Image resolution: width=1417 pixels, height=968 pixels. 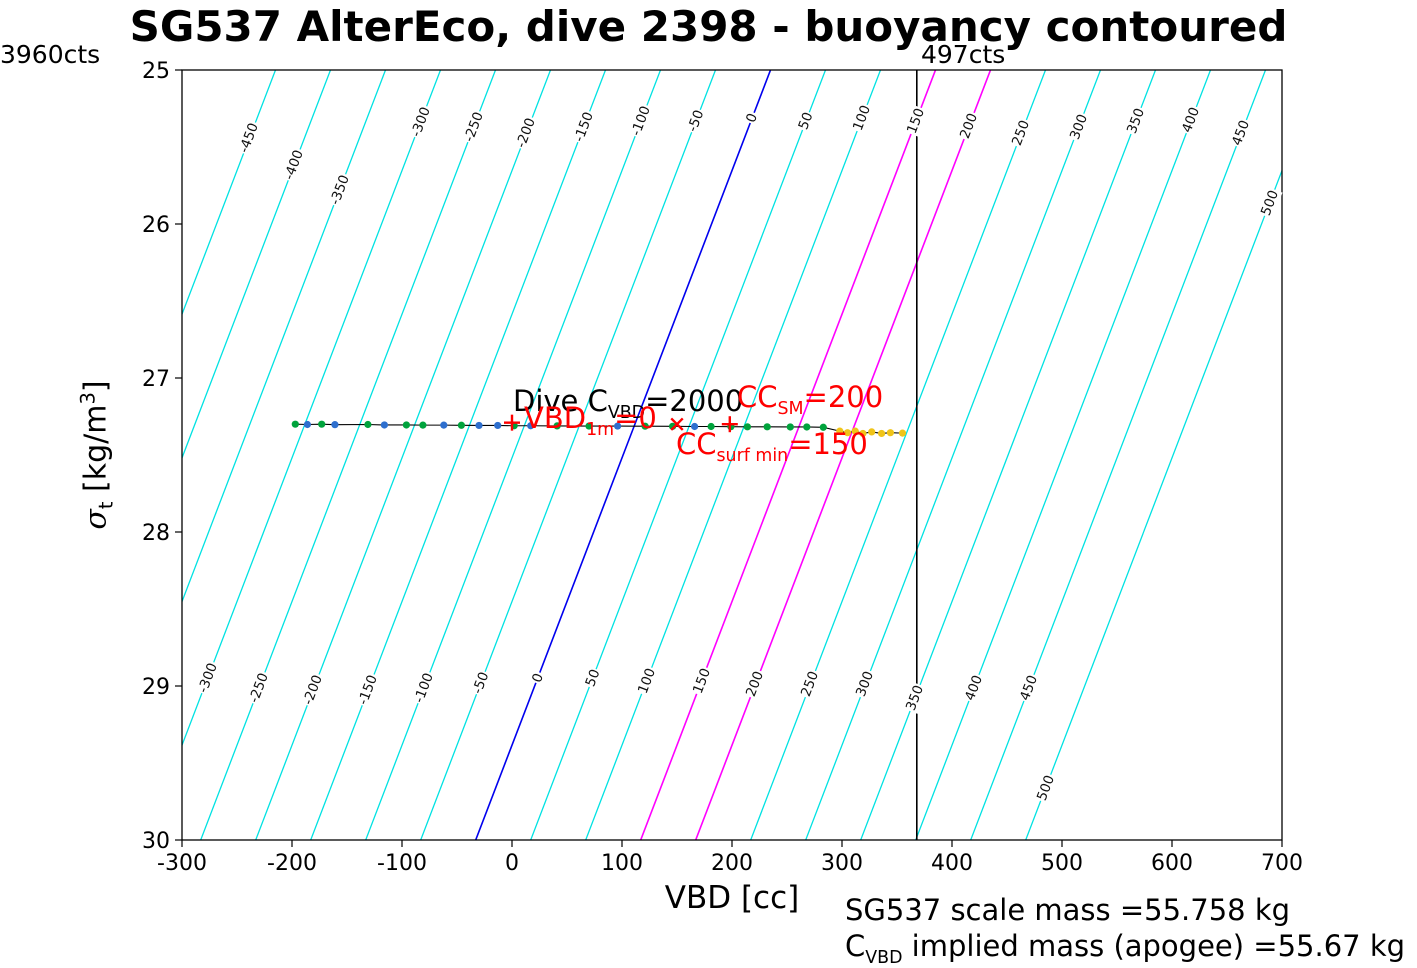 What do you see at coordinates (694, 401) in the screenshot?
I see `annotation-dive-cvbd-post: =2000` at bounding box center [694, 401].